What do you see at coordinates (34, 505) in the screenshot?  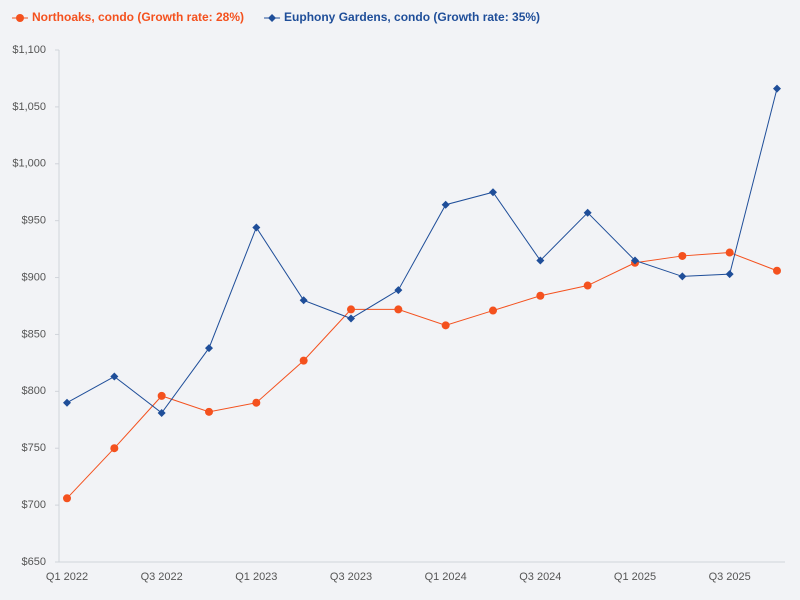 I see `y-tick-label: $700` at bounding box center [34, 505].